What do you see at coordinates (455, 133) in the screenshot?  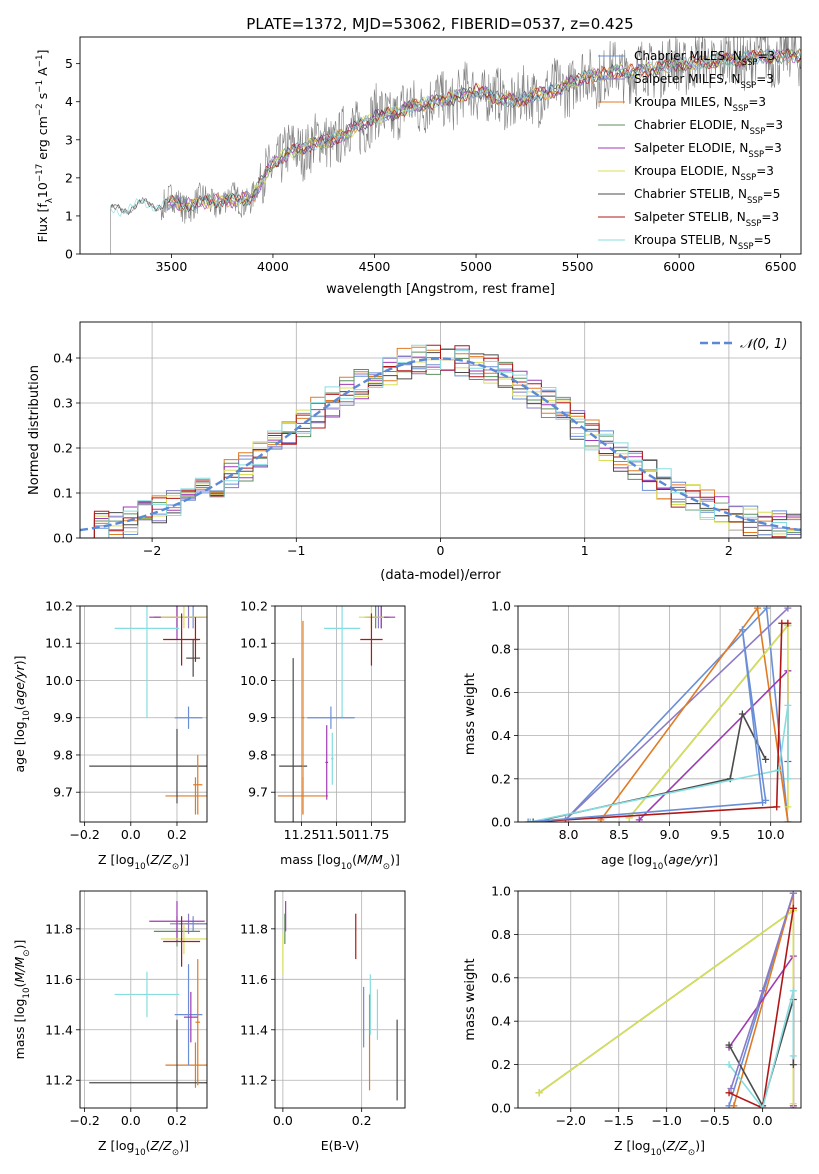 I see `model-spectrum-line` at bounding box center [455, 133].